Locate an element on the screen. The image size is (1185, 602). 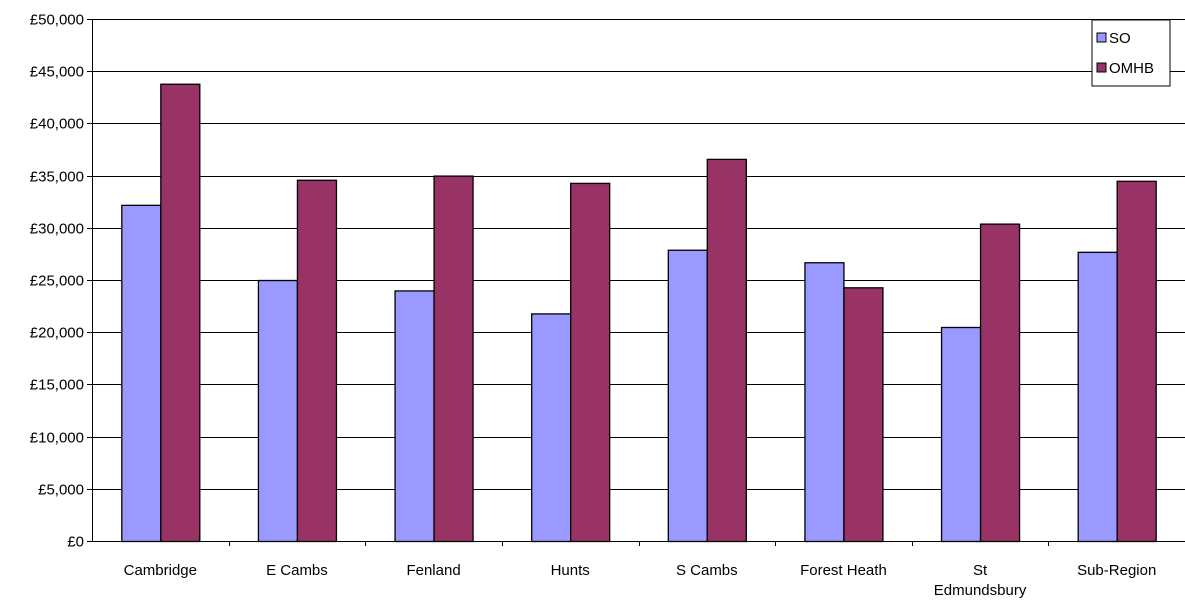
y-tick-label: £25,000 is located at coordinates (57, 281).